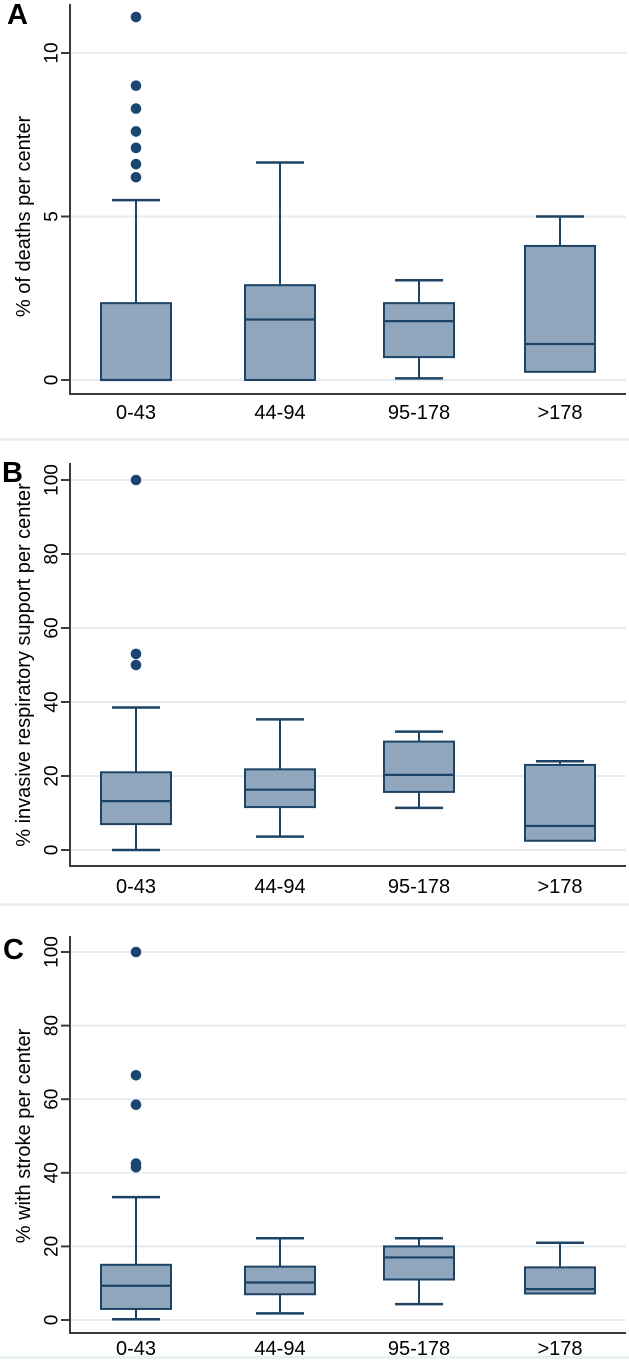 The image size is (629, 1361). What do you see at coordinates (17, 15) in the screenshot?
I see `panel-a-letter: A` at bounding box center [17, 15].